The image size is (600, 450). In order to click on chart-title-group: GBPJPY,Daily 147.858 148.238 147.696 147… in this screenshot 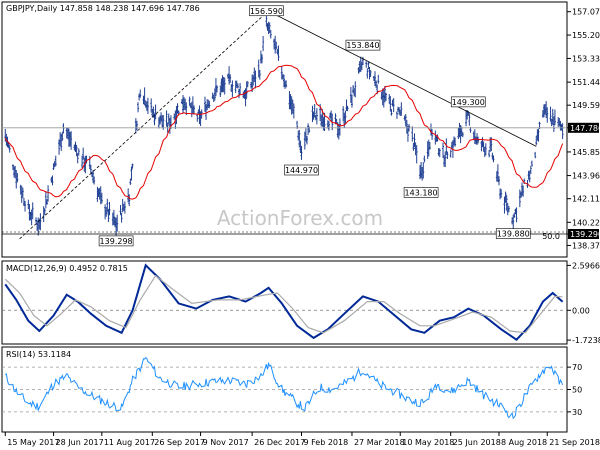, I will do `click(103, 8)`.